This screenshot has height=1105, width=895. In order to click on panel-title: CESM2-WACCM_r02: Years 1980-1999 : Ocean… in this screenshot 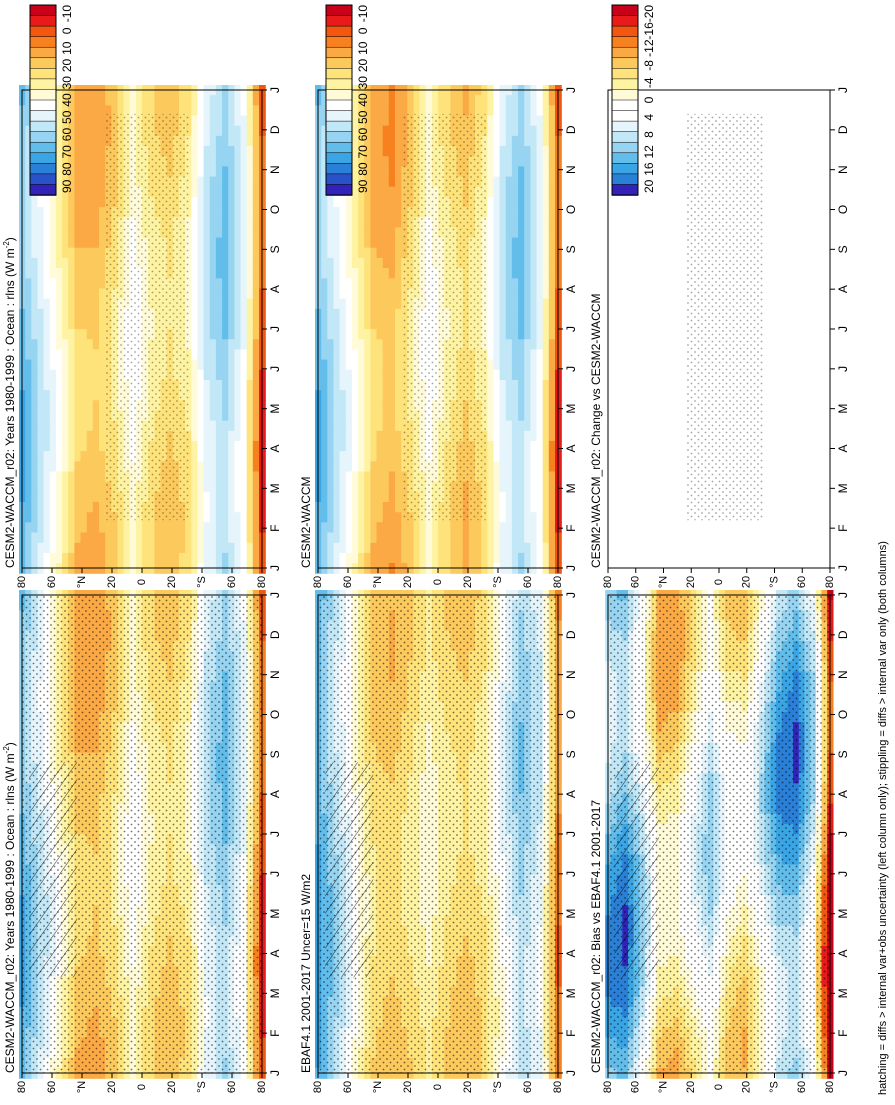, I will do `click(9, 907)`.